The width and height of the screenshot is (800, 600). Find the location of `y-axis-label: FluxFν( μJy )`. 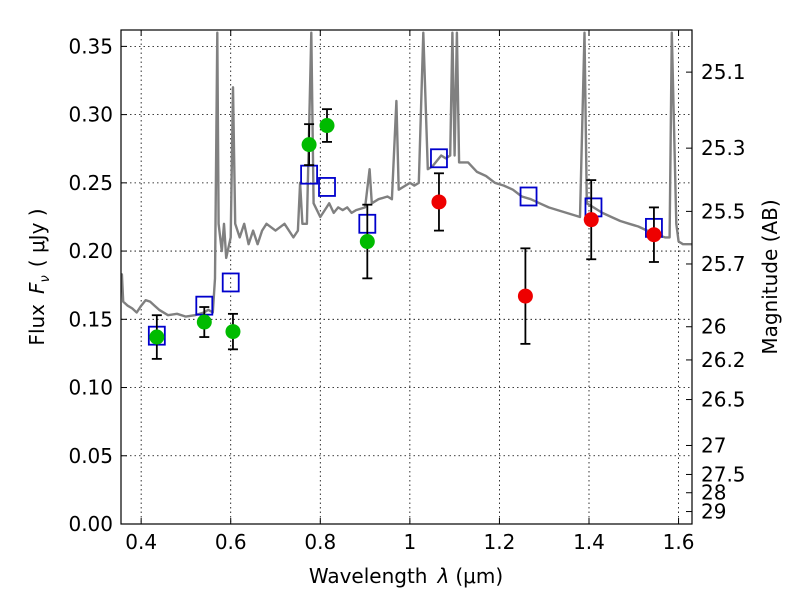

y-axis-label: FluxFν( μJy ) is located at coordinates (39, 276).